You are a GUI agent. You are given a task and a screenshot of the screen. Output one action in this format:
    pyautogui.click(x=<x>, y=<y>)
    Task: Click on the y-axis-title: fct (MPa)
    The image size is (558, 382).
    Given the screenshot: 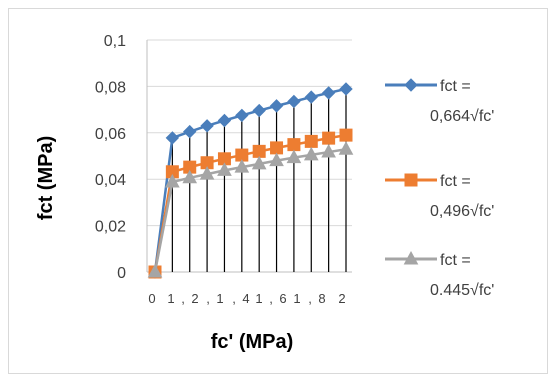 What is the action you would take?
    pyautogui.click(x=46, y=178)
    